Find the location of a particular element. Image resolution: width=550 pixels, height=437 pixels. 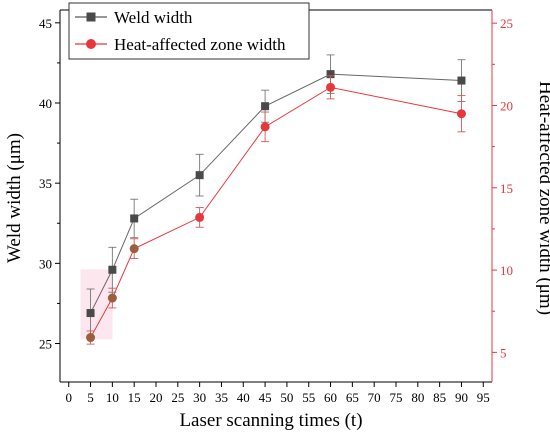

x-tick-label: 60 is located at coordinates (330, 397).